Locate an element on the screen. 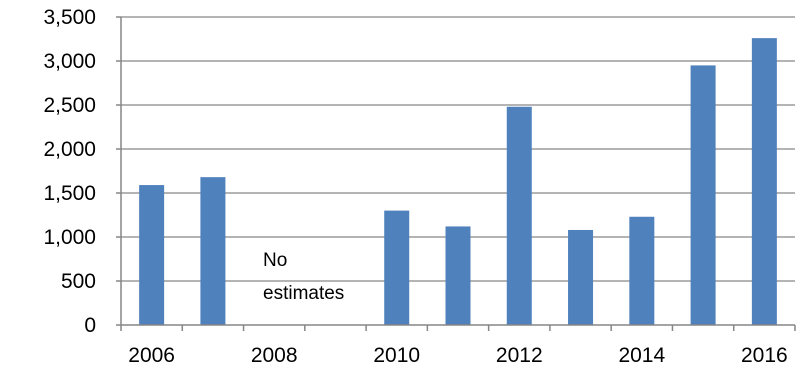 This screenshot has height=372, width=811. y-tick-label: 3,000 is located at coordinates (69, 61).